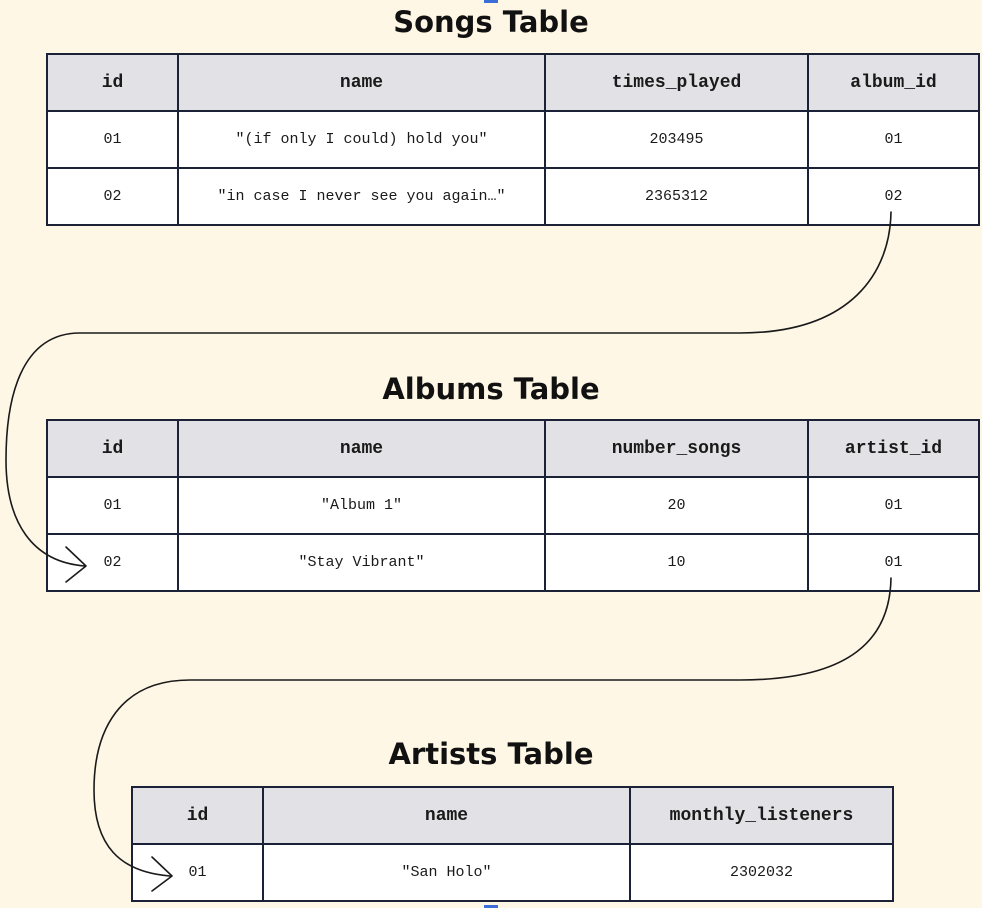  Describe the element at coordinates (446, 872) in the screenshot. I see `table-cell: "San Holo"` at that location.